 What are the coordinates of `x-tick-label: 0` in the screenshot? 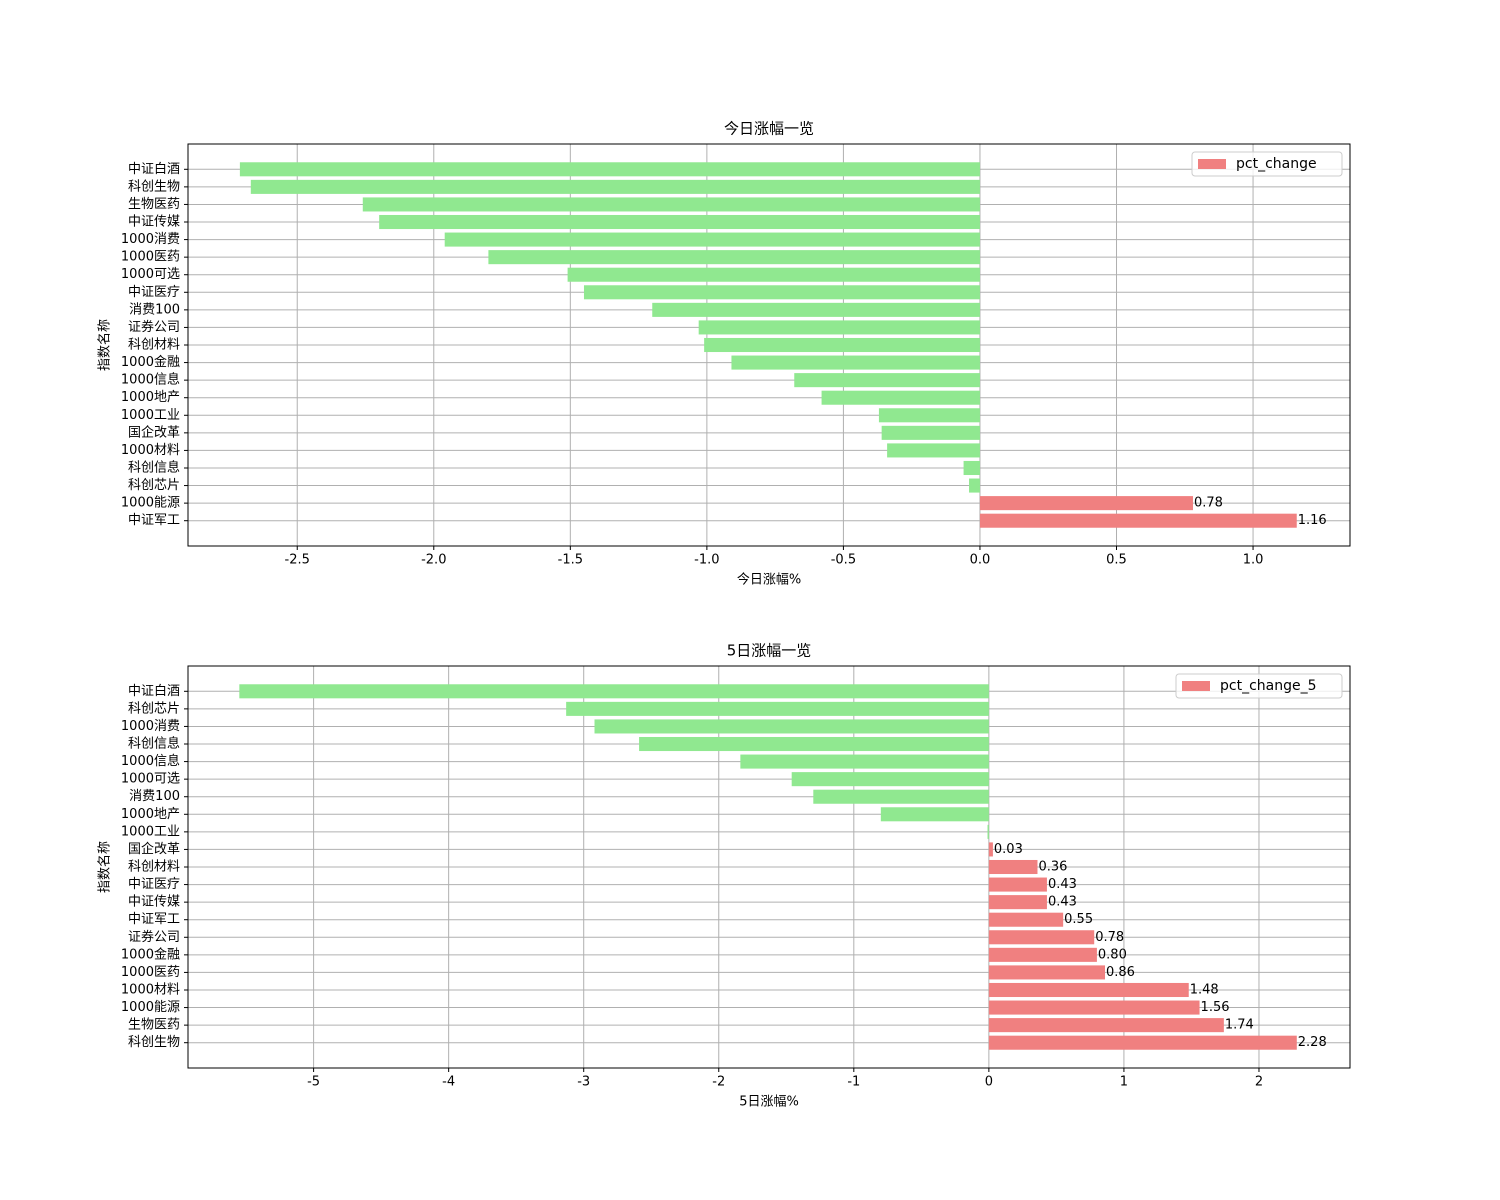 It's located at (989, 1082).